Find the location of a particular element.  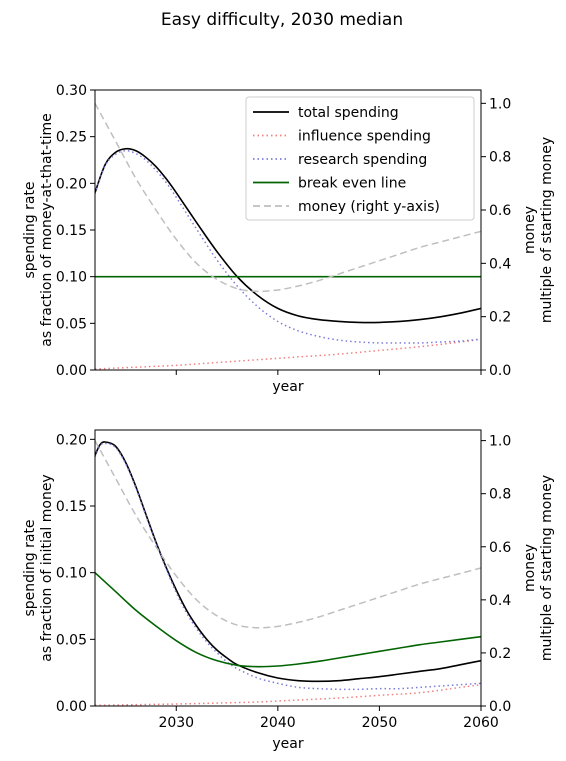

legend-label: money (right y-axis) is located at coordinates (369, 207).